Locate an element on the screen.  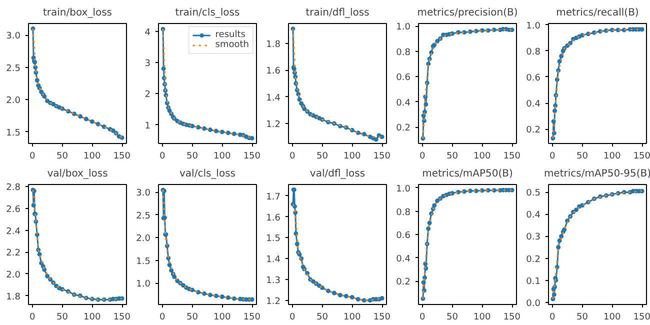
y-tick-label: 2 is located at coordinates (147, 95).